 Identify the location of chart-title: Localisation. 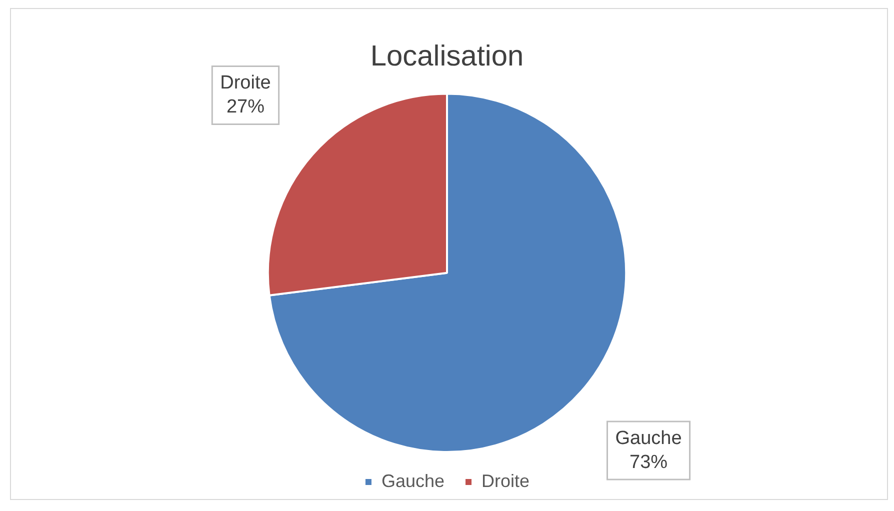
(447, 56).